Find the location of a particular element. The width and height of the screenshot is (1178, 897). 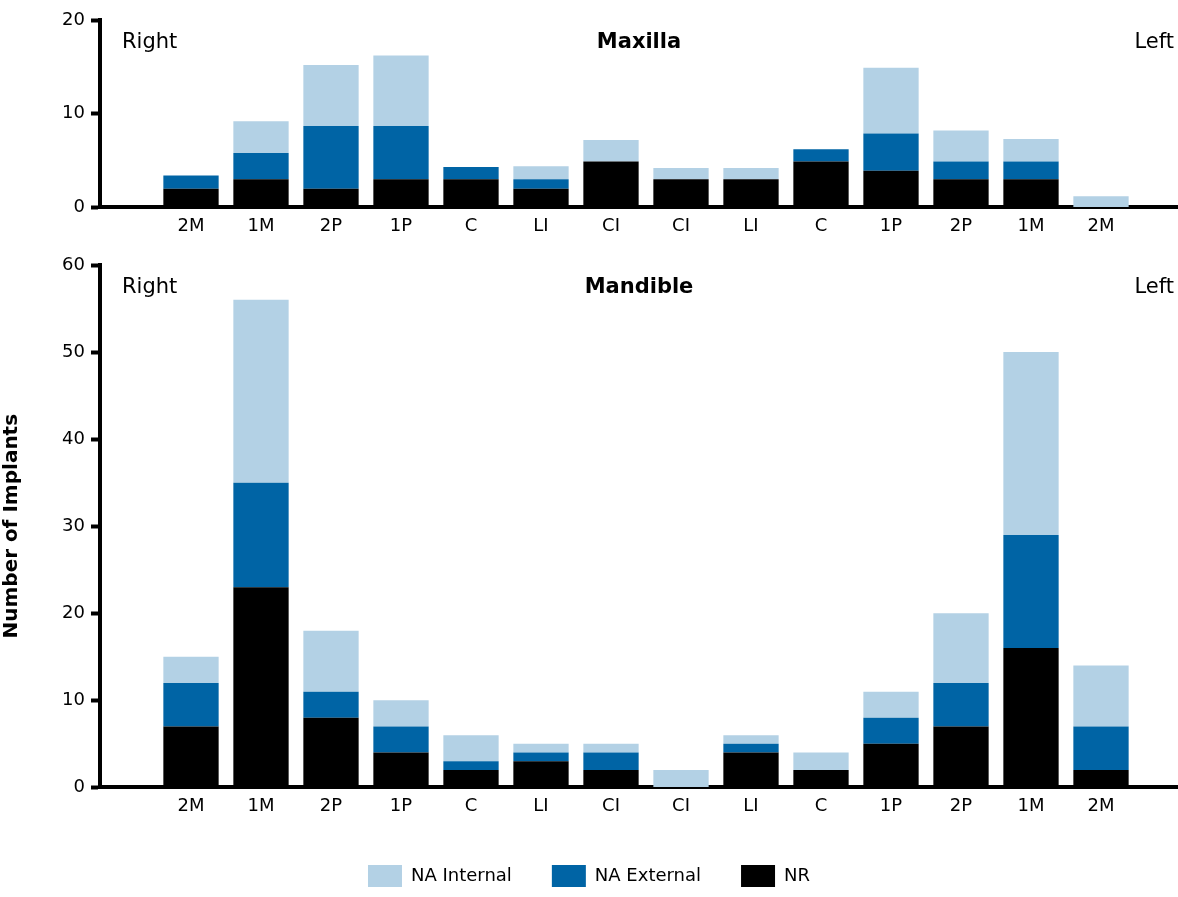

y-tick-label: 60 is located at coordinates (73, 263).